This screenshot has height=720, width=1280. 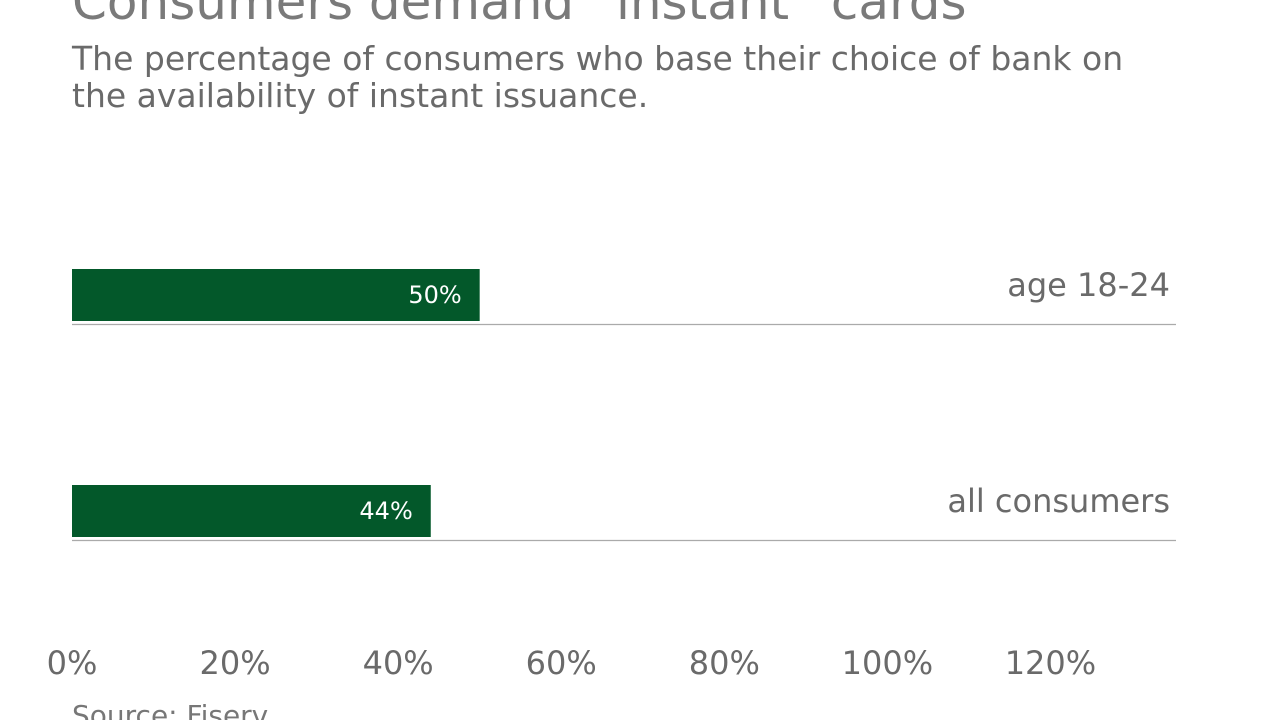 I want to click on x-tick-label: 20%, so click(x=235, y=663).